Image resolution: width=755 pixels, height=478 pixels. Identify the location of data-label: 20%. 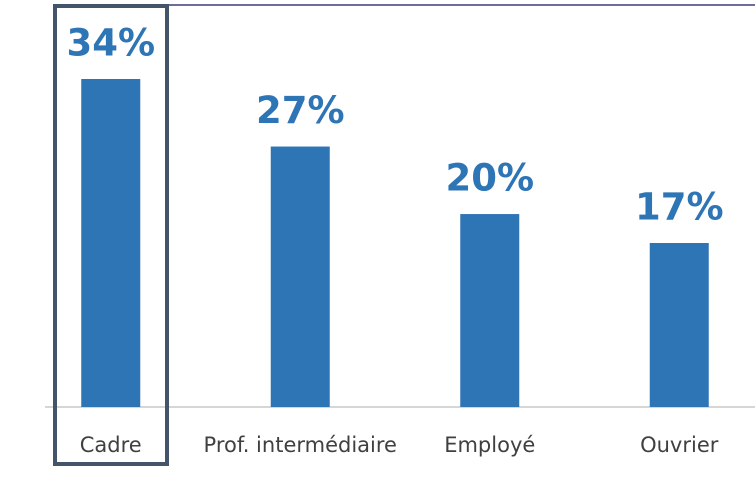
(489, 178).